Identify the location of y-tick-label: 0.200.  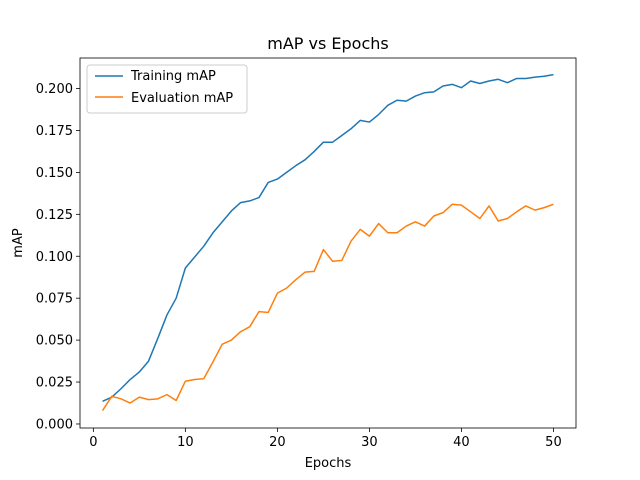
(54, 89).